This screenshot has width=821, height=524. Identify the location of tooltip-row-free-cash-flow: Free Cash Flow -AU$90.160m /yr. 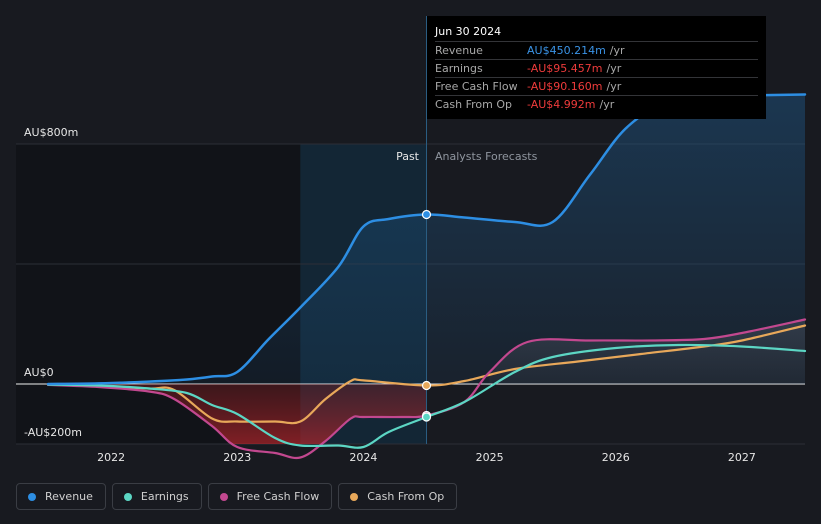
(596, 86).